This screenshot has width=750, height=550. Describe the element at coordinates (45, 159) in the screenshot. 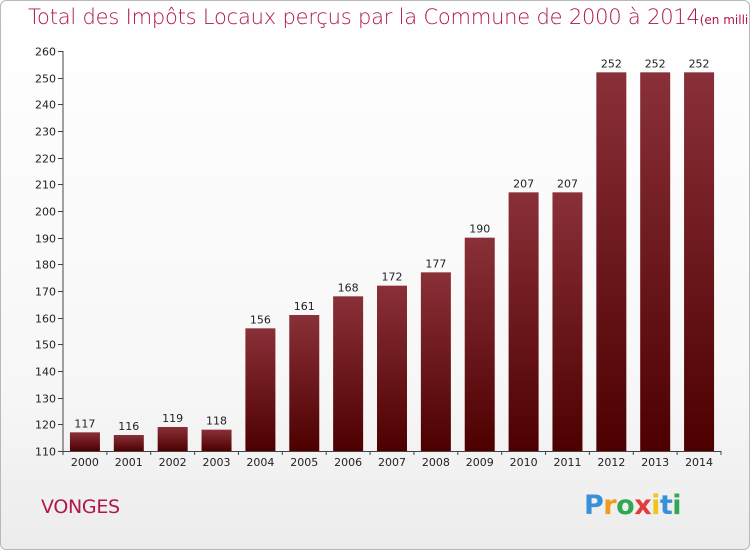

I see `y-tick-label: 220` at that location.